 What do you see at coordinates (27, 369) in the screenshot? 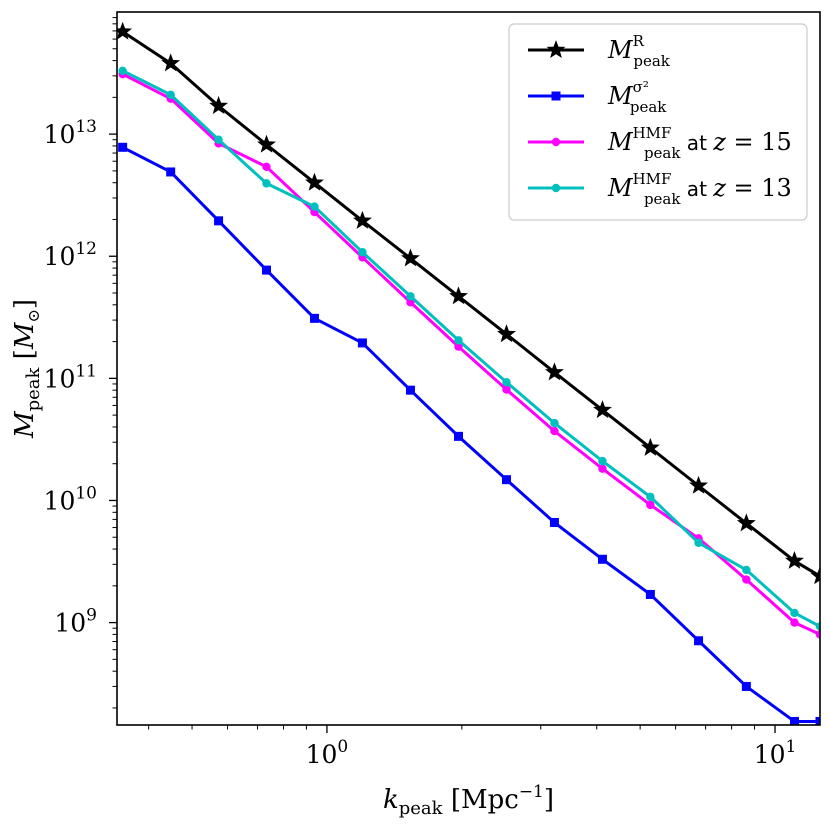
I see `y-axis-label: Mpeak [M⊙]` at bounding box center [27, 369].